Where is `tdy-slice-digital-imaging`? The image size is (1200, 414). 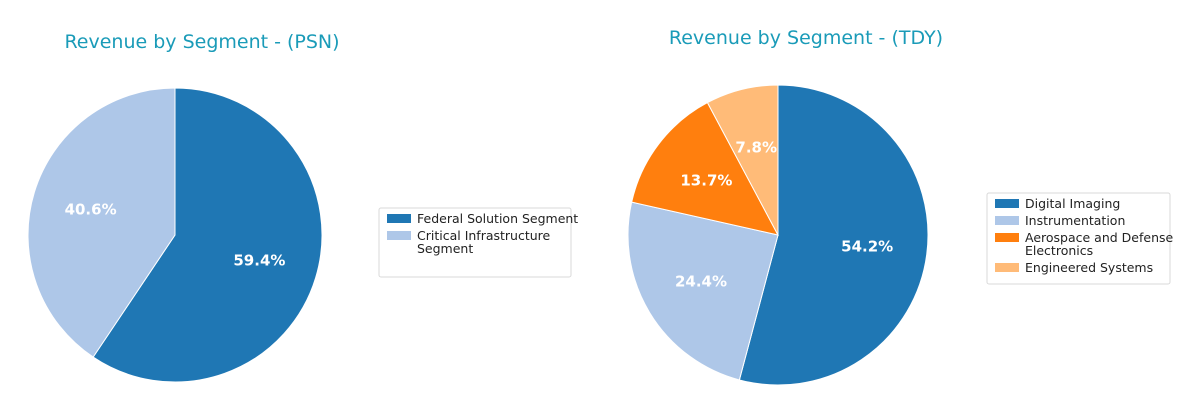 tdy-slice-digital-imaging is located at coordinates (833, 235).